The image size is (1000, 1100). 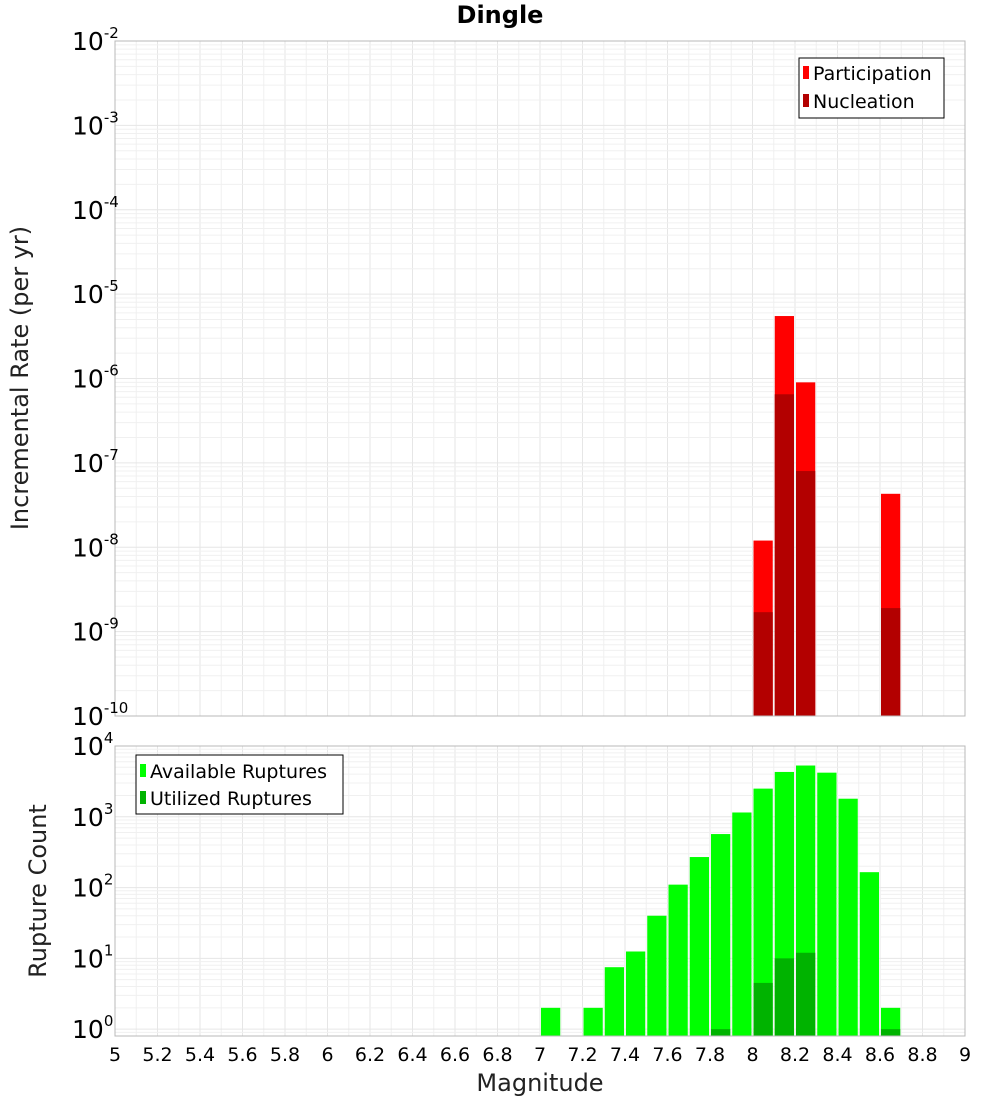 I want to click on x-tick-label: 5.4, so click(x=200, y=1055).